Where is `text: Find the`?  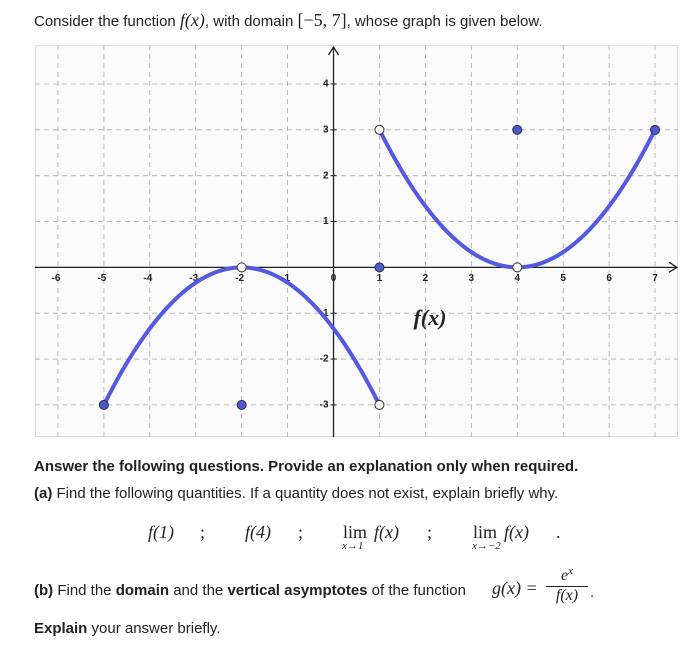
text: Find the is located at coordinates (84, 590).